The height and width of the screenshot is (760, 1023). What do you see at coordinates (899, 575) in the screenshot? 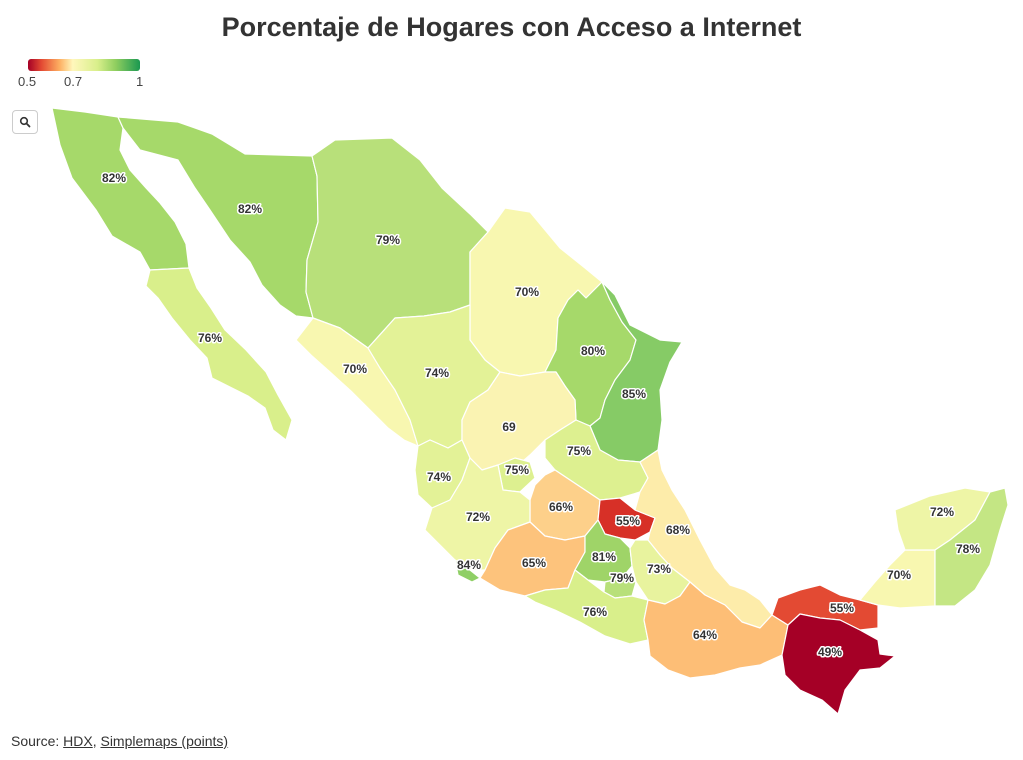
I see `label-campeche: 70%` at bounding box center [899, 575].